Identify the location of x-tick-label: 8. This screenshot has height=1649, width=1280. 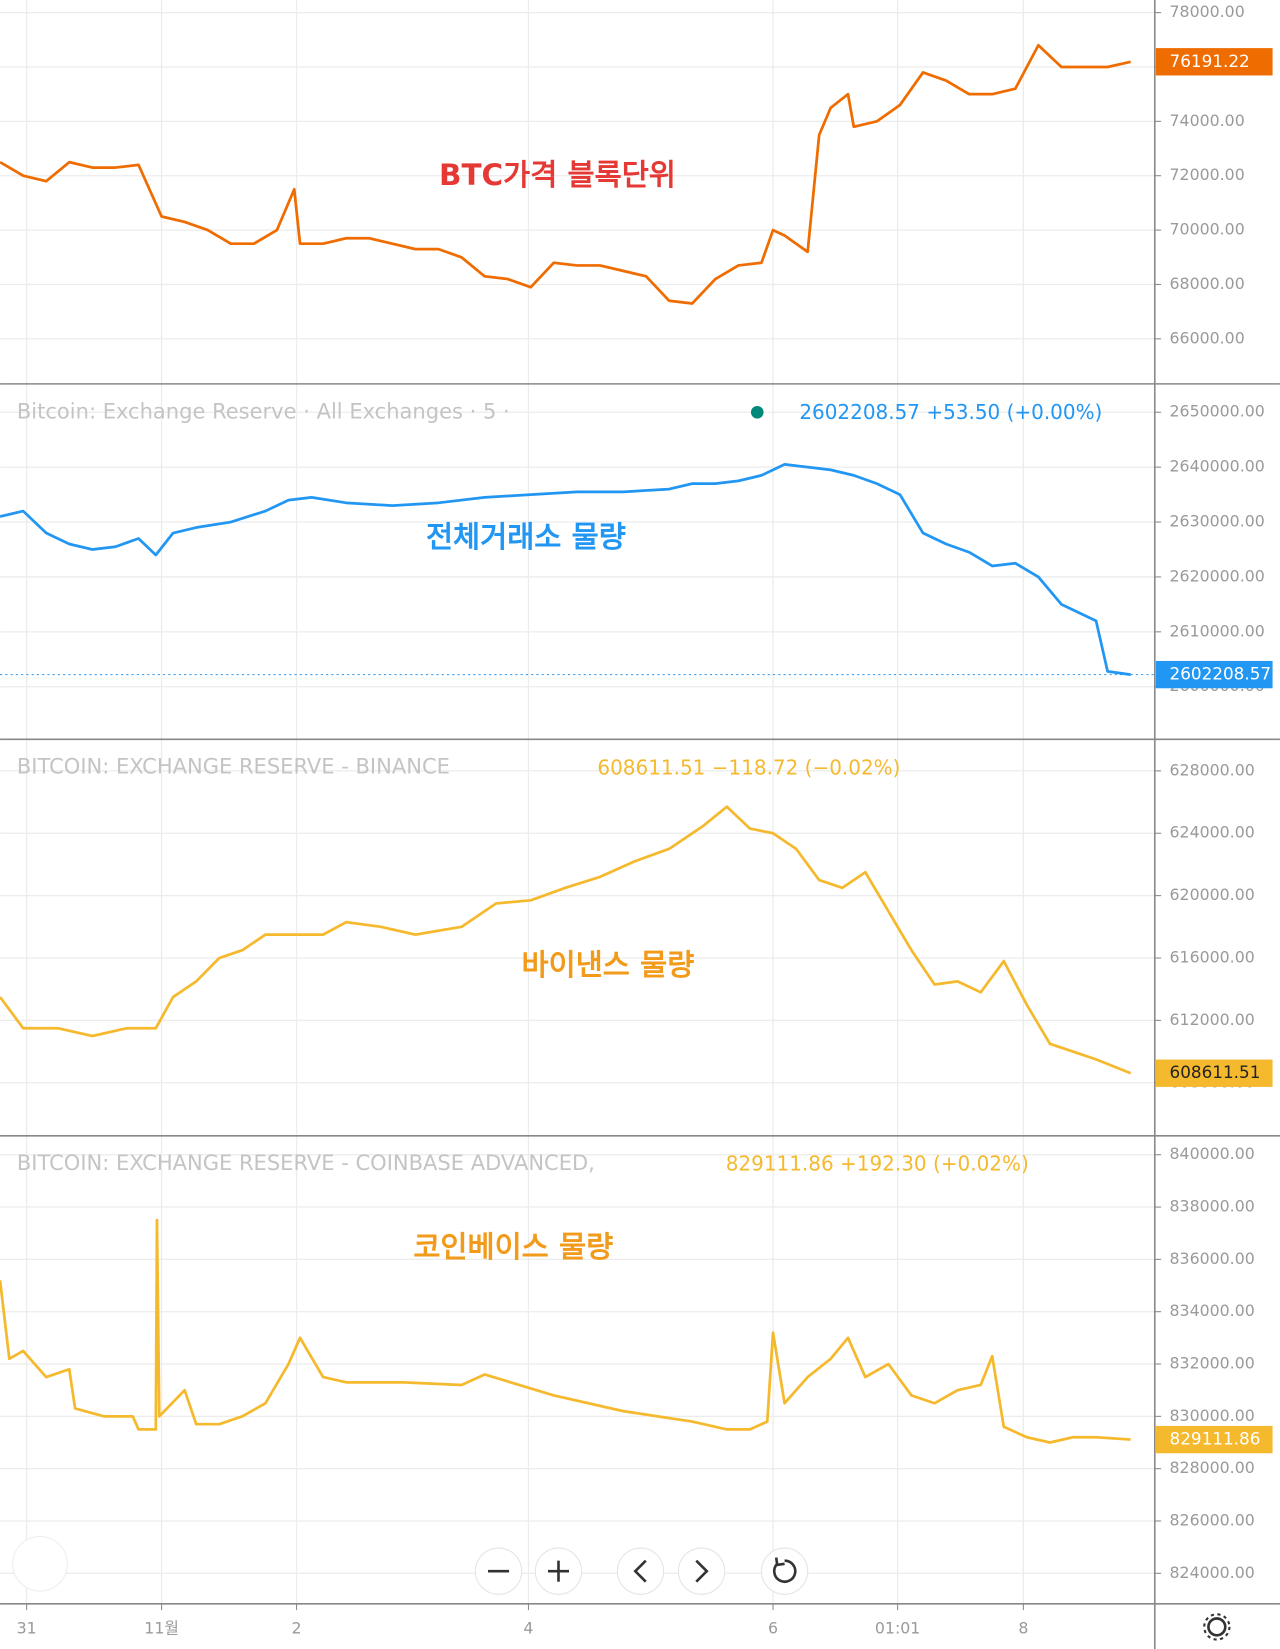
(1023, 1628).